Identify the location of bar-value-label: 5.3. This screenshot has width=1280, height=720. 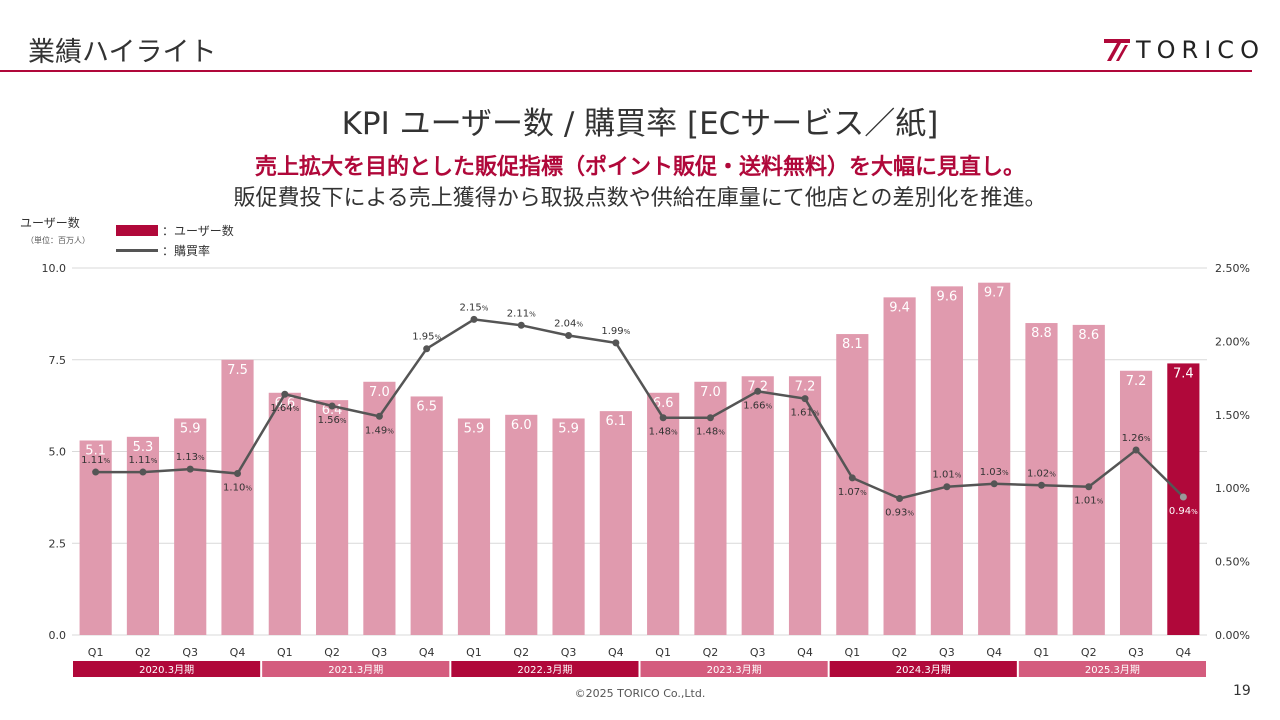
(143, 447).